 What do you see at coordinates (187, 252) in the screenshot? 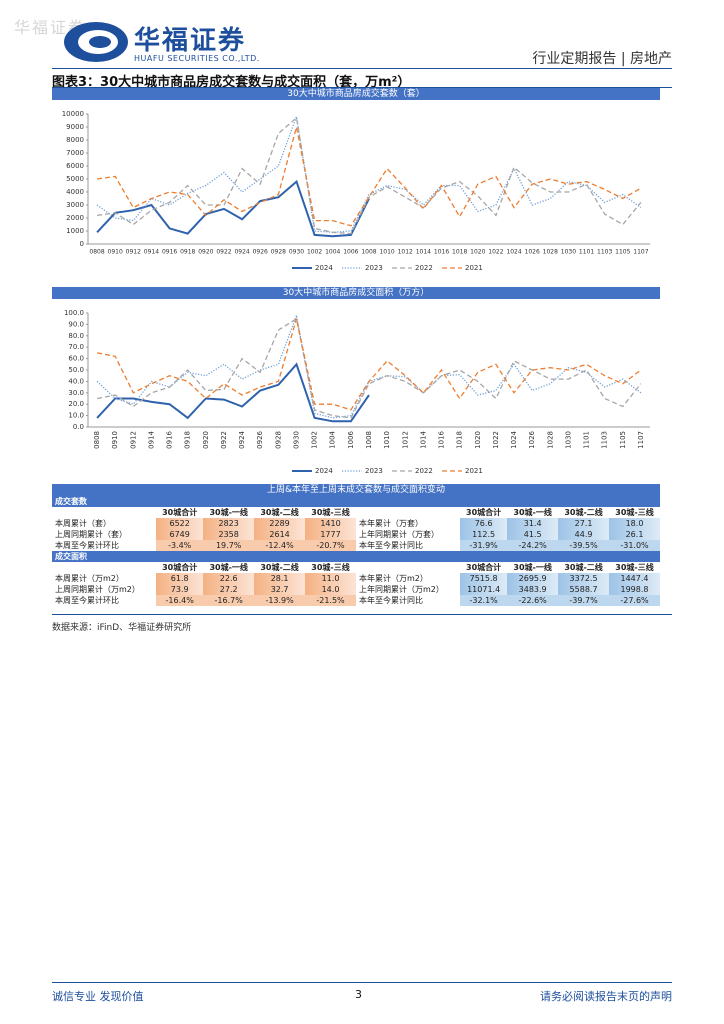
I see `x-tick-label: 0918` at bounding box center [187, 252].